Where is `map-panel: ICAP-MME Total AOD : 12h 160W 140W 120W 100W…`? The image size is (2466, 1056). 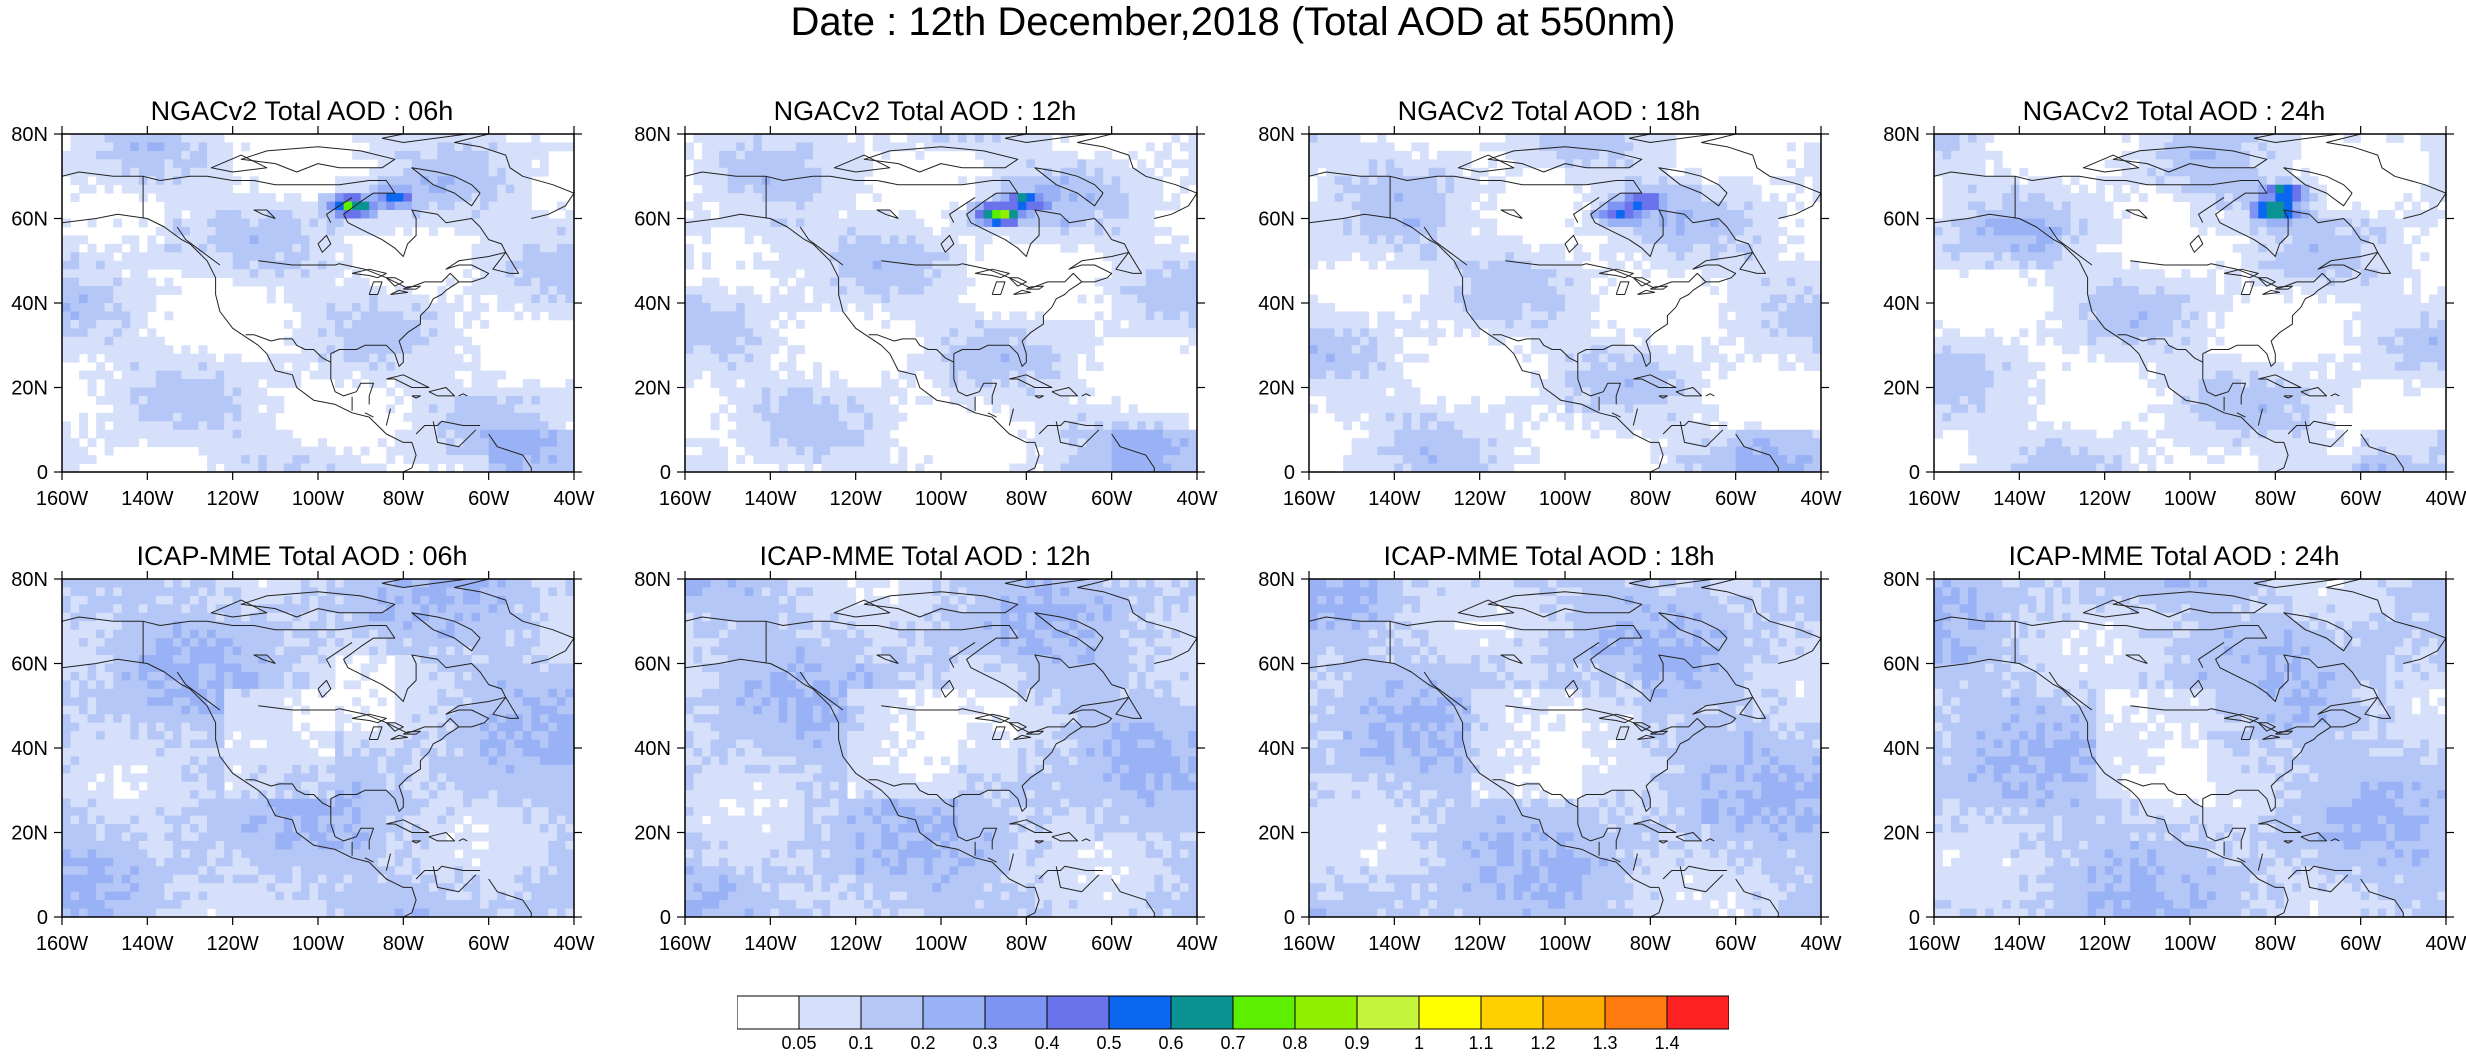 map-panel: ICAP-MME Total AOD : 12h 160W 140W 120W 100W… is located at coordinates (925, 751).